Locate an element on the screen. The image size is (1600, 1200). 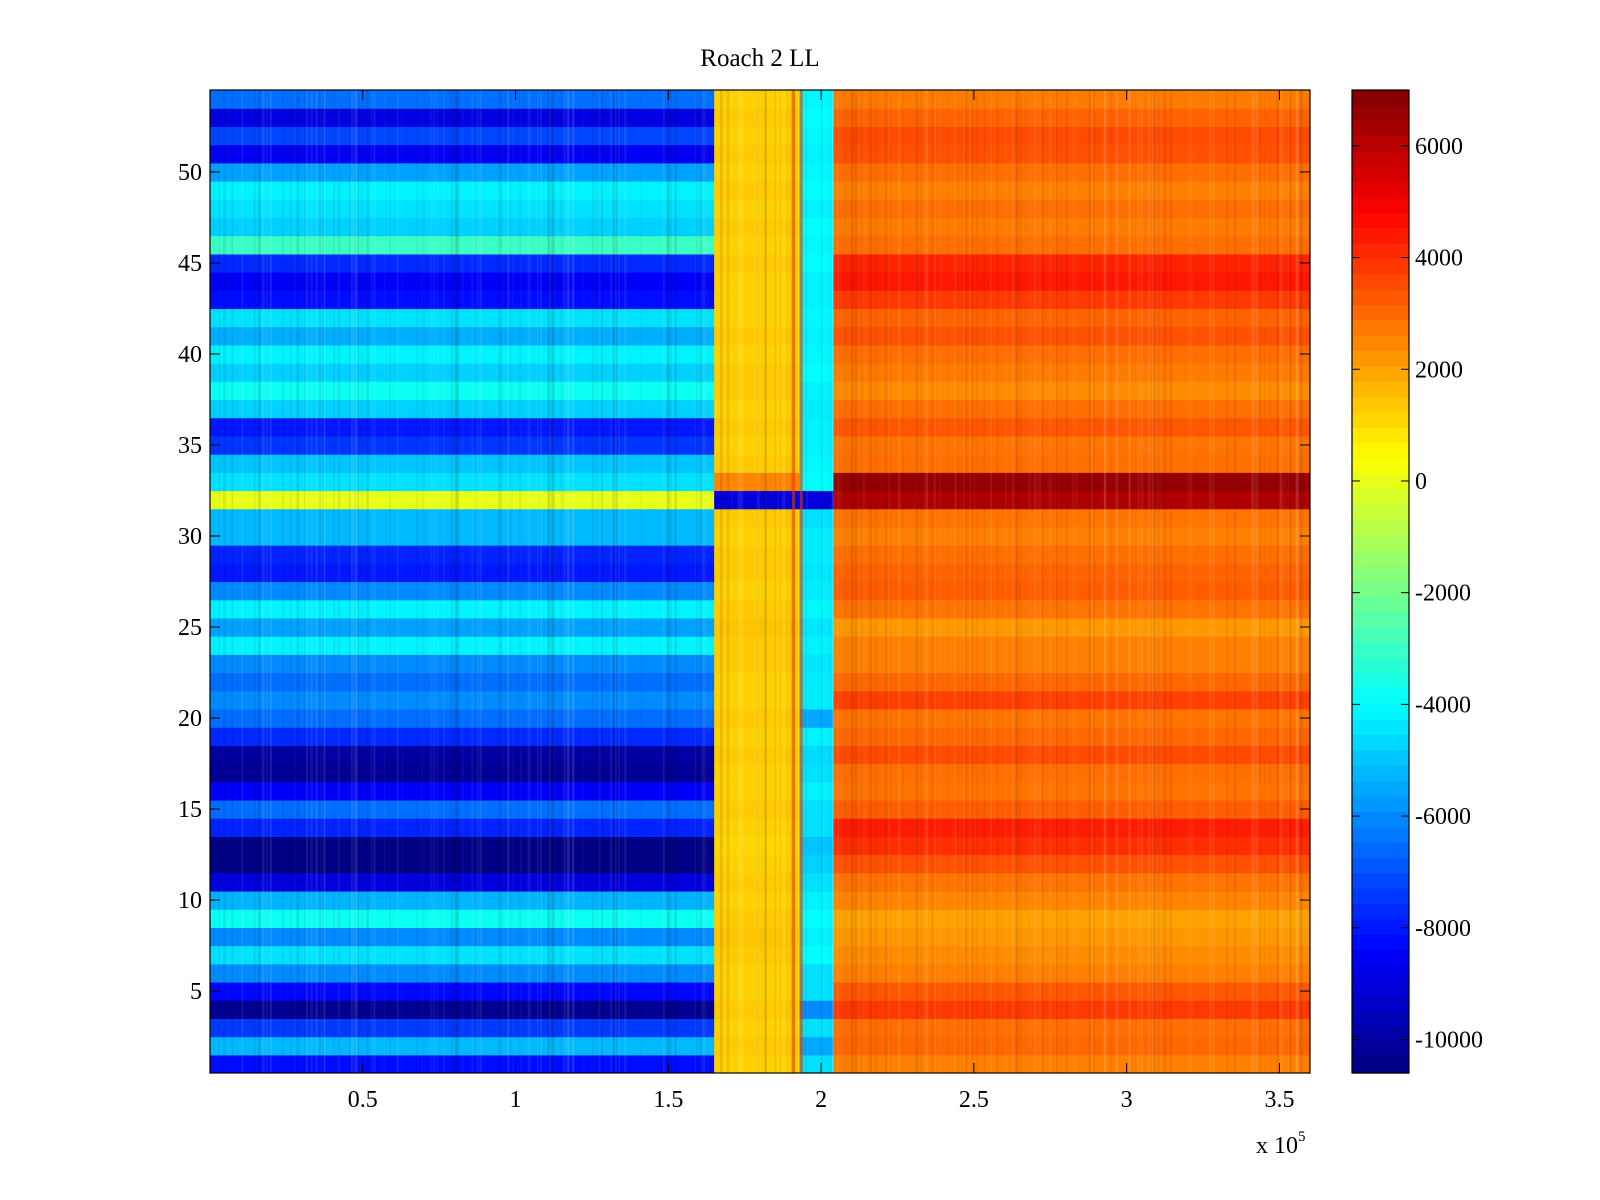
x-tick-label: 1 is located at coordinates (516, 1100).